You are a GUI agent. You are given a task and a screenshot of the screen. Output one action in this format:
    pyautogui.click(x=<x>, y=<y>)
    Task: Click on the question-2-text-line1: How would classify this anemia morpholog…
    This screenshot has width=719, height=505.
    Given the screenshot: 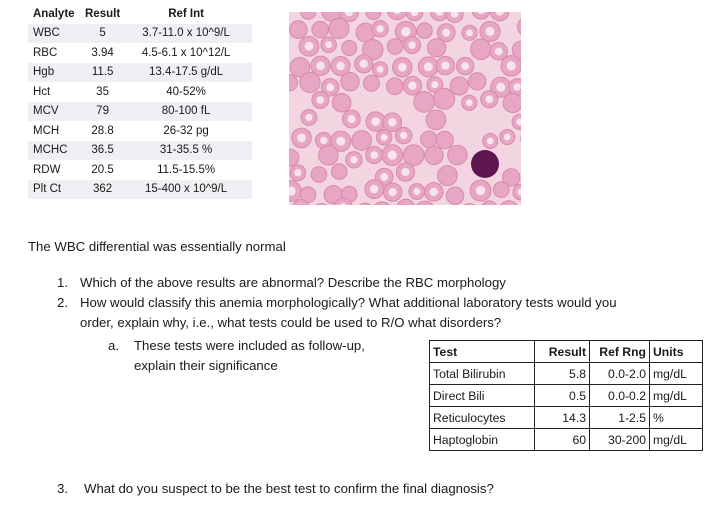 What is the action you would take?
    pyautogui.click(x=348, y=302)
    